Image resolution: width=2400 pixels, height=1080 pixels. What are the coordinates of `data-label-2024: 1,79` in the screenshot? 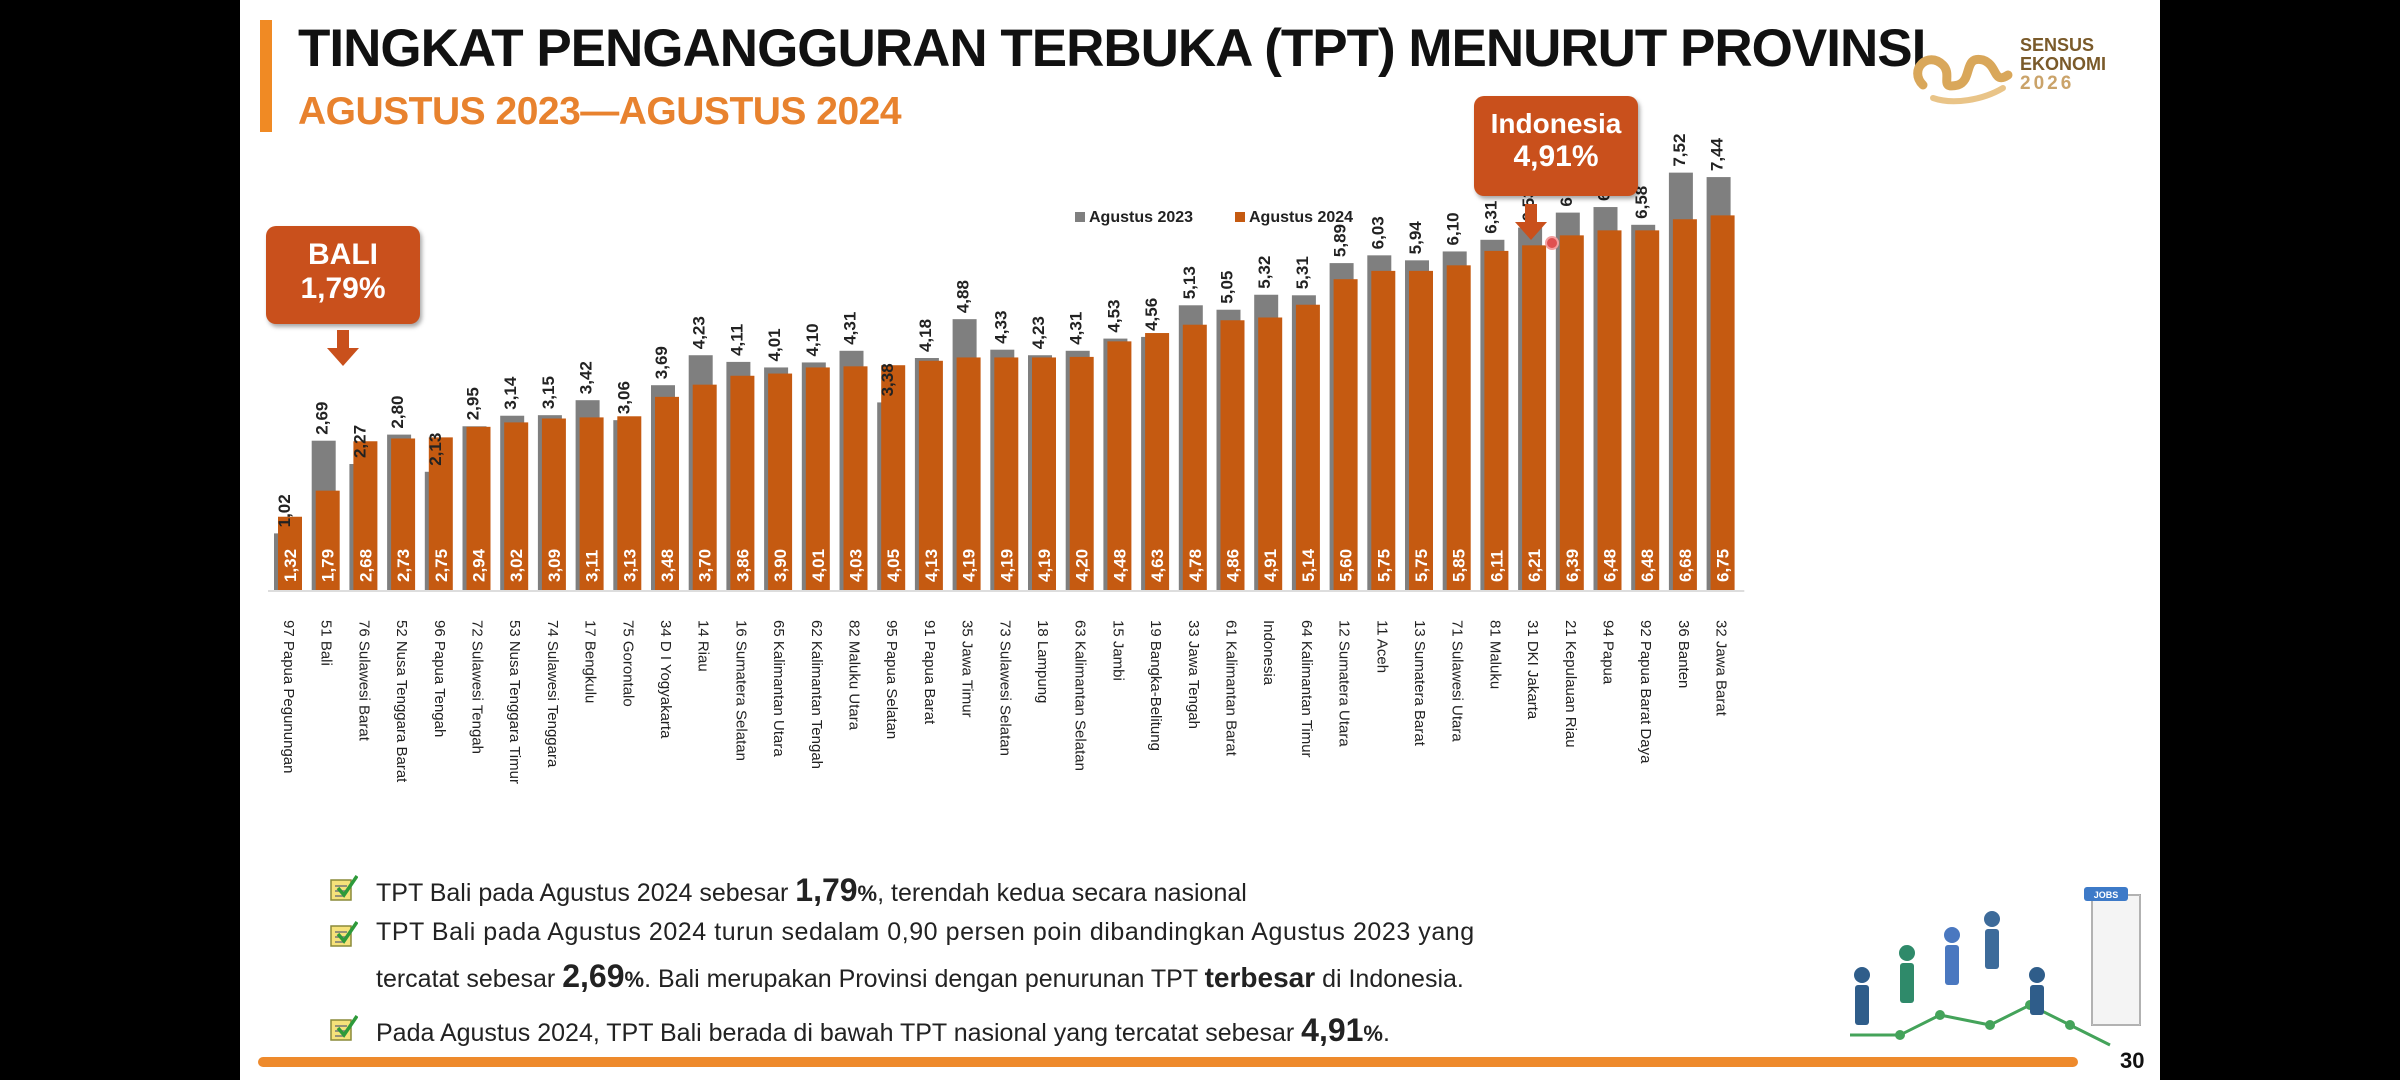 It's located at (328, 565).